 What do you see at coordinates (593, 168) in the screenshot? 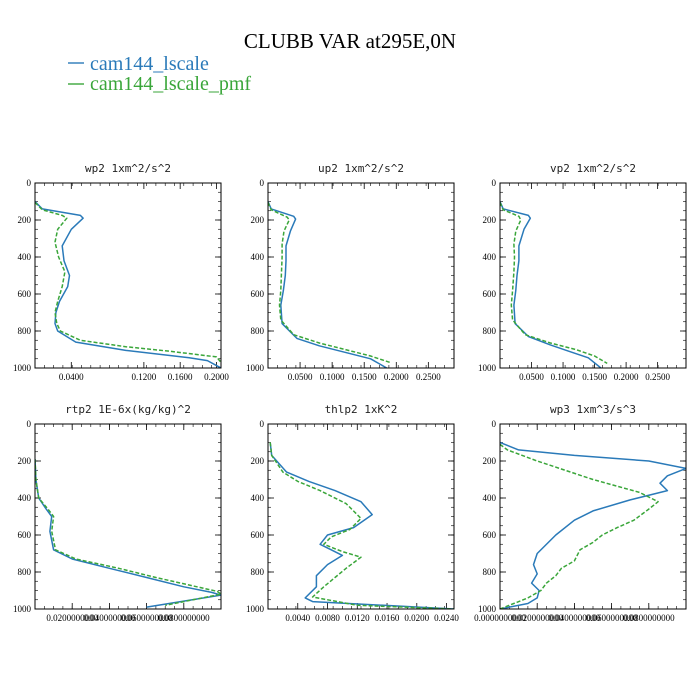
I see `panel-title: vp2 1xm^2/s^2` at bounding box center [593, 168].